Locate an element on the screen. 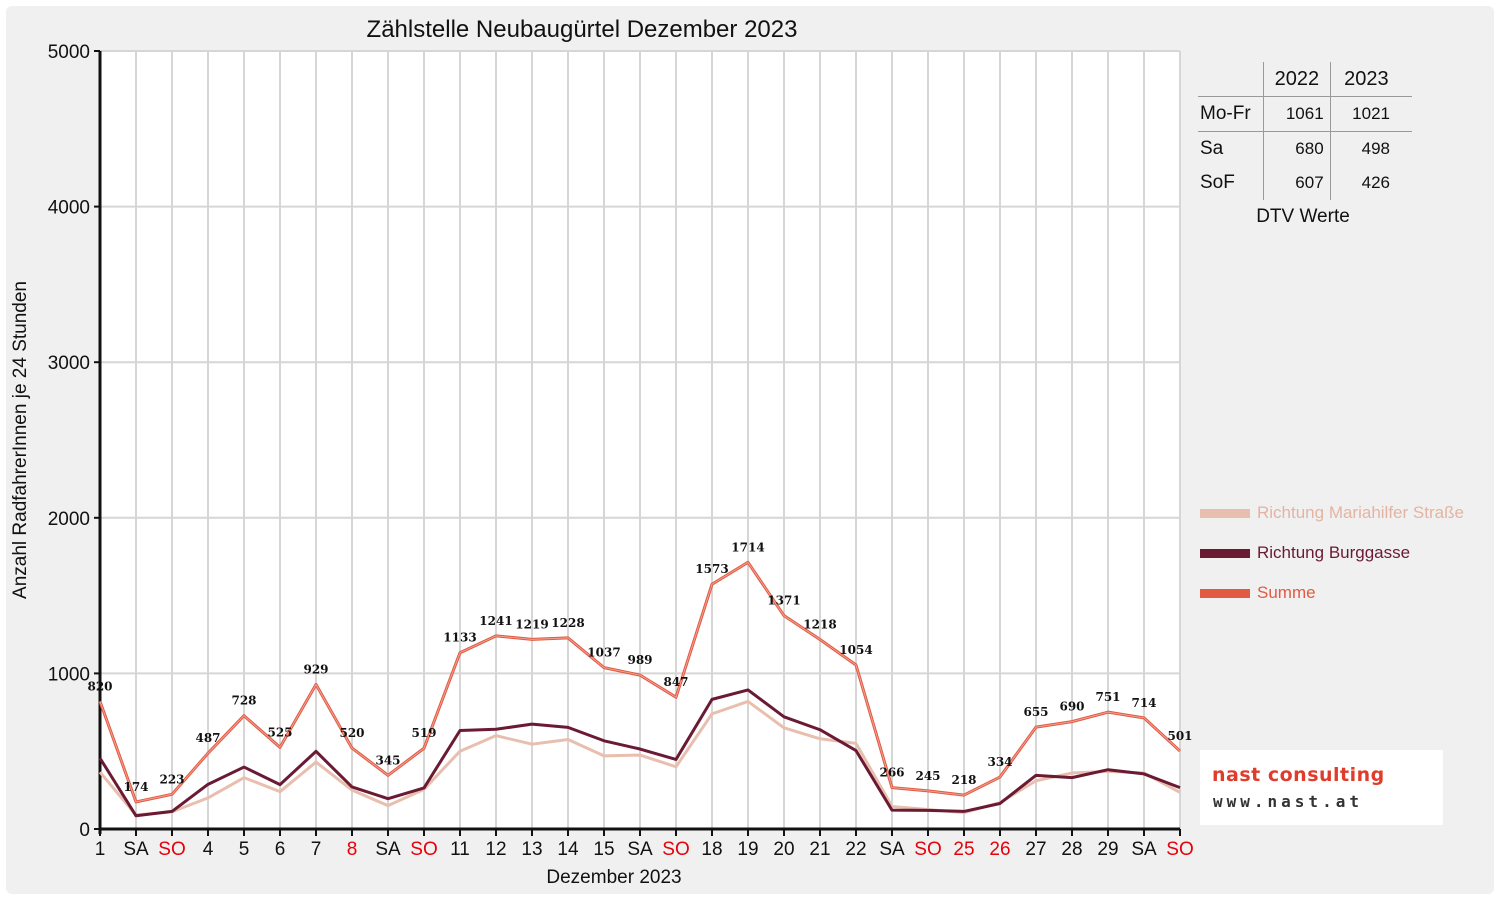 The width and height of the screenshot is (1500, 900). x-tick-label: 18 is located at coordinates (711, 849).